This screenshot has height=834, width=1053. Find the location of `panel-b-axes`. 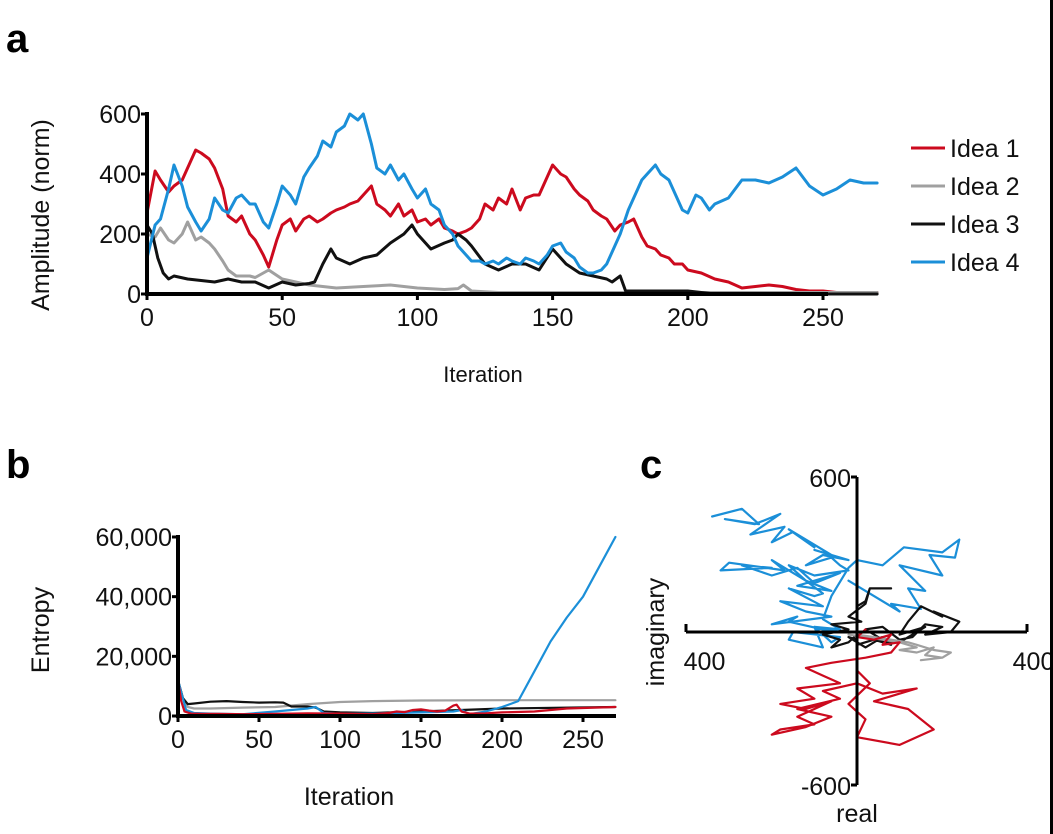

panel-b-axes is located at coordinates (396, 626).